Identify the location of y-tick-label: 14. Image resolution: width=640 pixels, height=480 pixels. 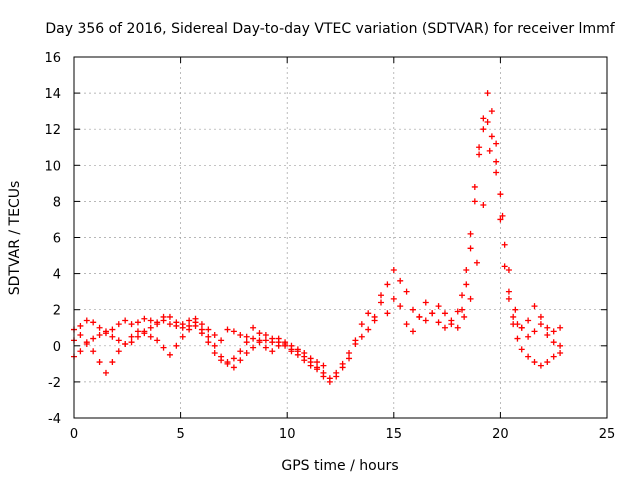
(52, 94).